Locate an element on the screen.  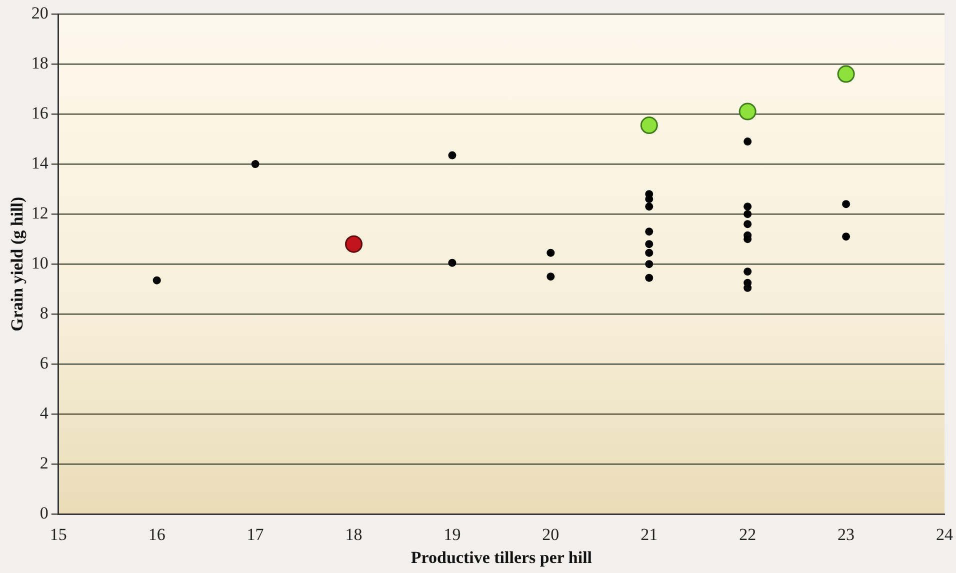
x-tick-label: 22 is located at coordinates (747, 534).